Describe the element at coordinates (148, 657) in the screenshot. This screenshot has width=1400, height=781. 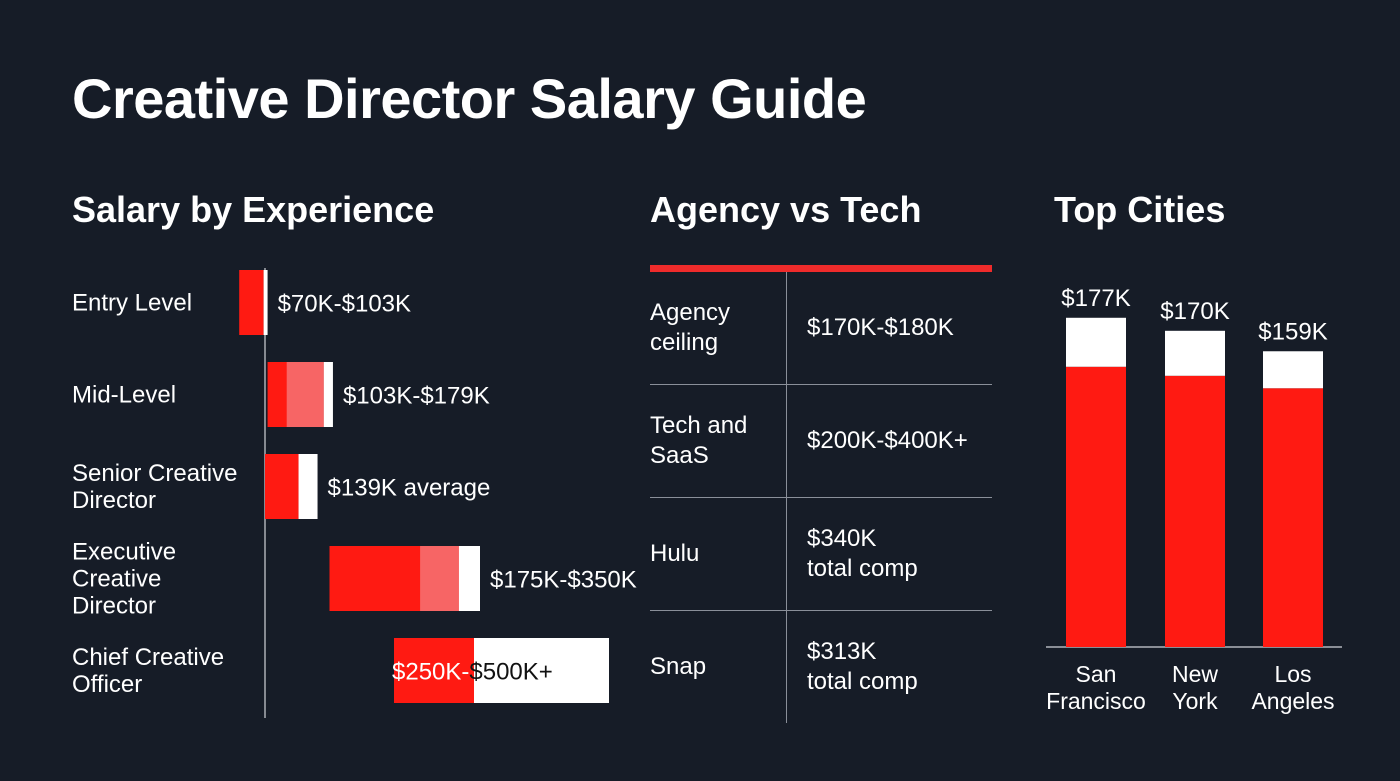
I see `experience-category-line: Chief Creative` at that location.